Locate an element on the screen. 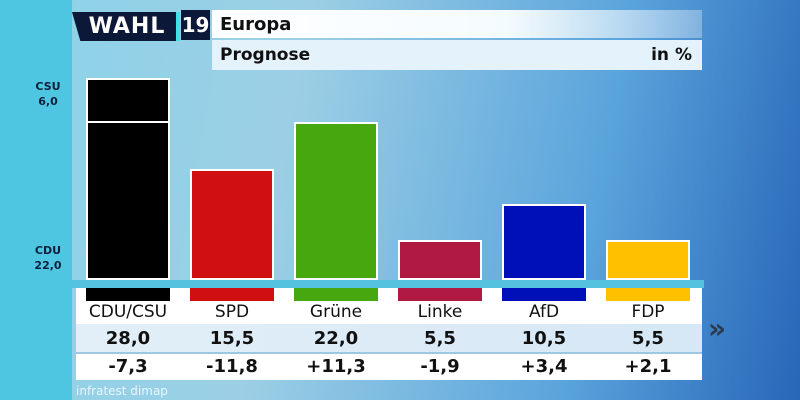 The width and height of the screenshot is (800, 400). cdu-label: CDU 22,0 is located at coordinates (48, 258).